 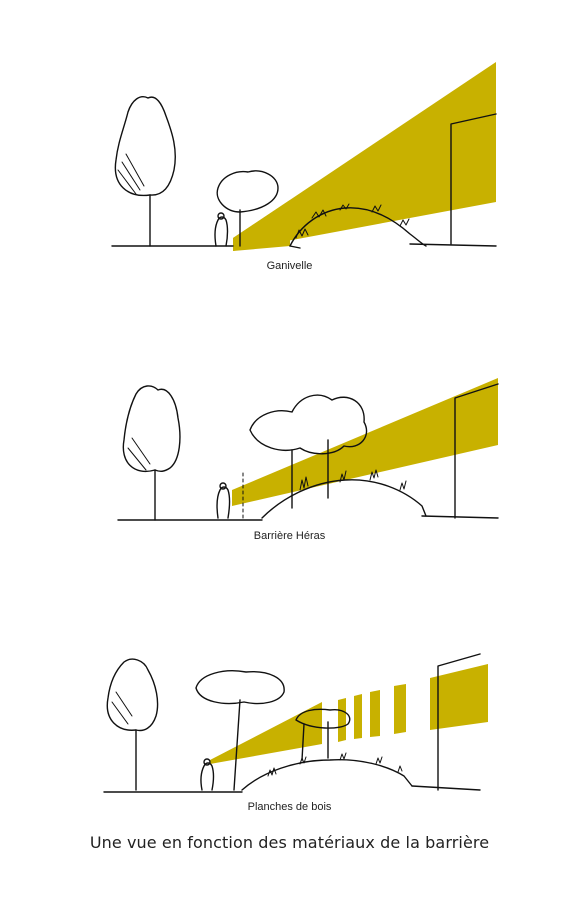 I want to click on sketch-ganivelle-drawing, so click(x=304, y=156).